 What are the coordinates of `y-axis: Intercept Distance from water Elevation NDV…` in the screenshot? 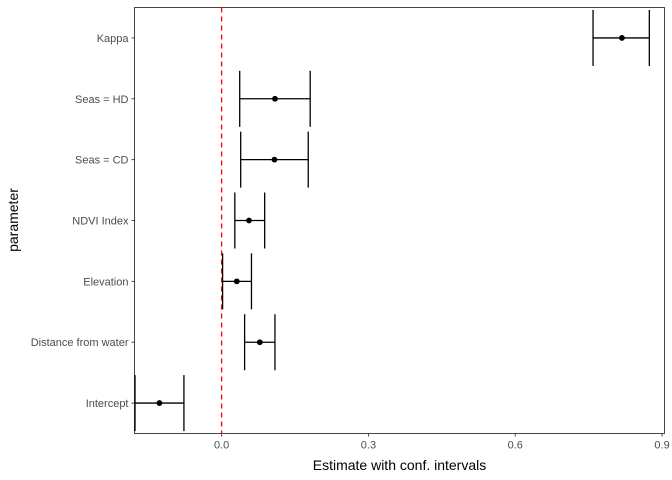 It's located at (83, 221).